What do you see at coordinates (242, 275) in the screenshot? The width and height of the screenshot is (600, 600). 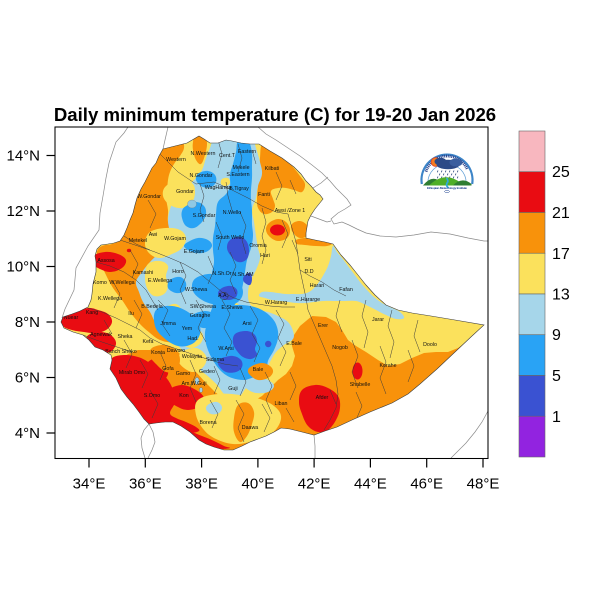 I see `svg-text: N.Sh.AM` at bounding box center [242, 275].